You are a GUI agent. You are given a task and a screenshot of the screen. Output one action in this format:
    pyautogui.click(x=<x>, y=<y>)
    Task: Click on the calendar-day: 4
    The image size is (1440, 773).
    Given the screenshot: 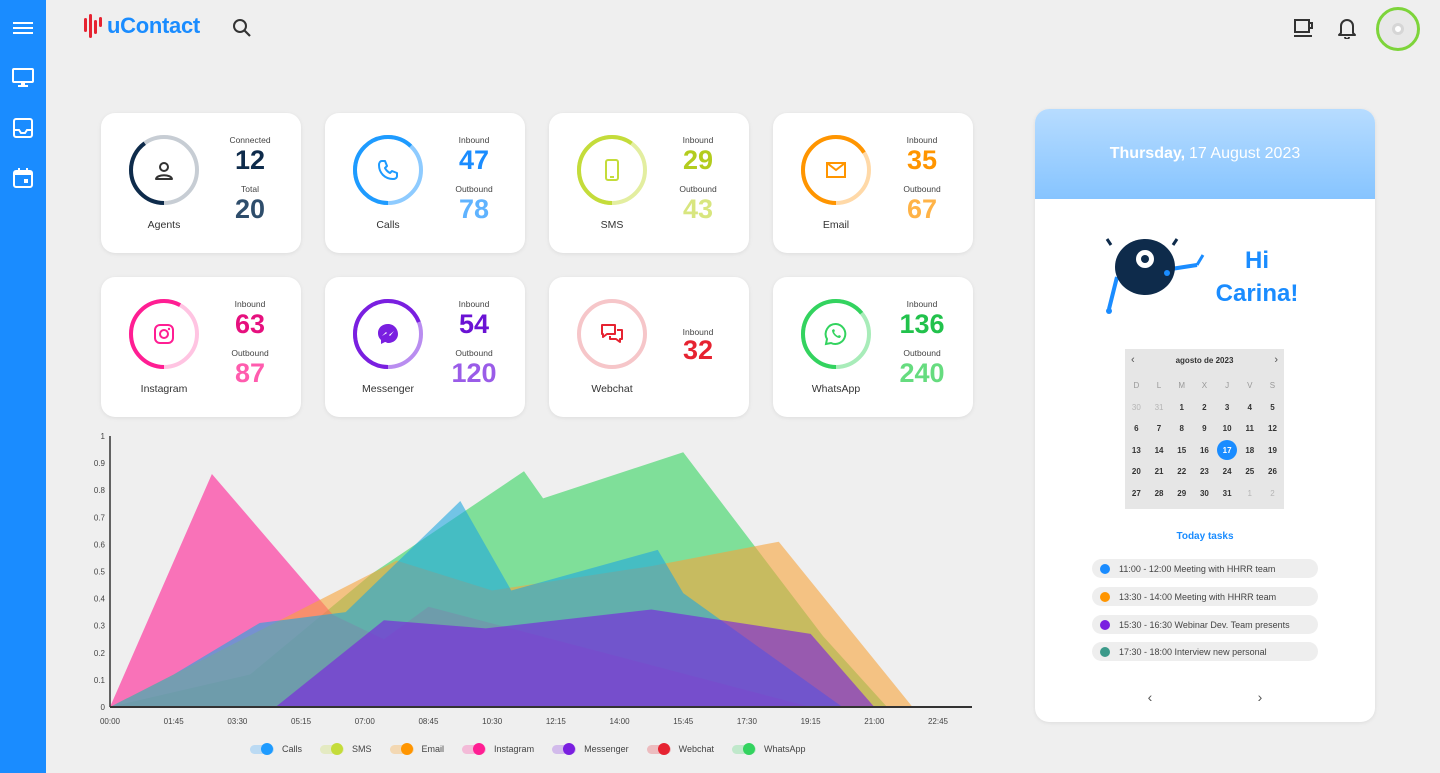 What is the action you would take?
    pyautogui.click(x=1249, y=407)
    